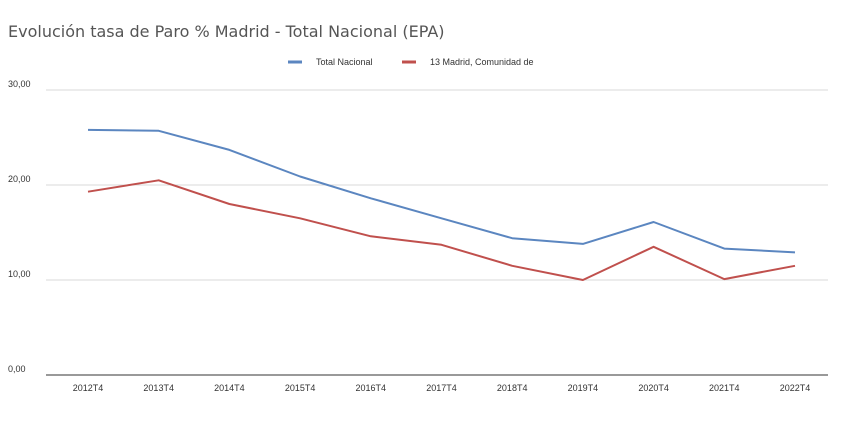 Image resolution: width=850 pixels, height=436 pixels. I want to click on y-tick-label: 30,00, so click(19, 84).